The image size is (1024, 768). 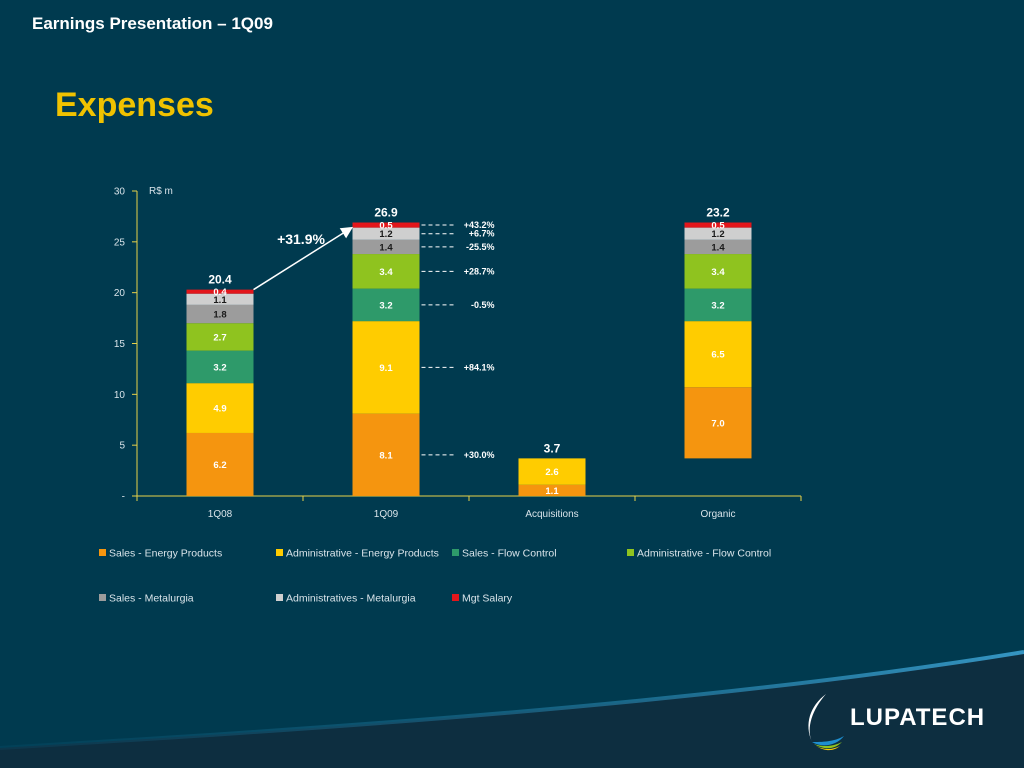 What do you see at coordinates (165, 554) in the screenshot?
I see `legend-label: Sales - Energy Products` at bounding box center [165, 554].